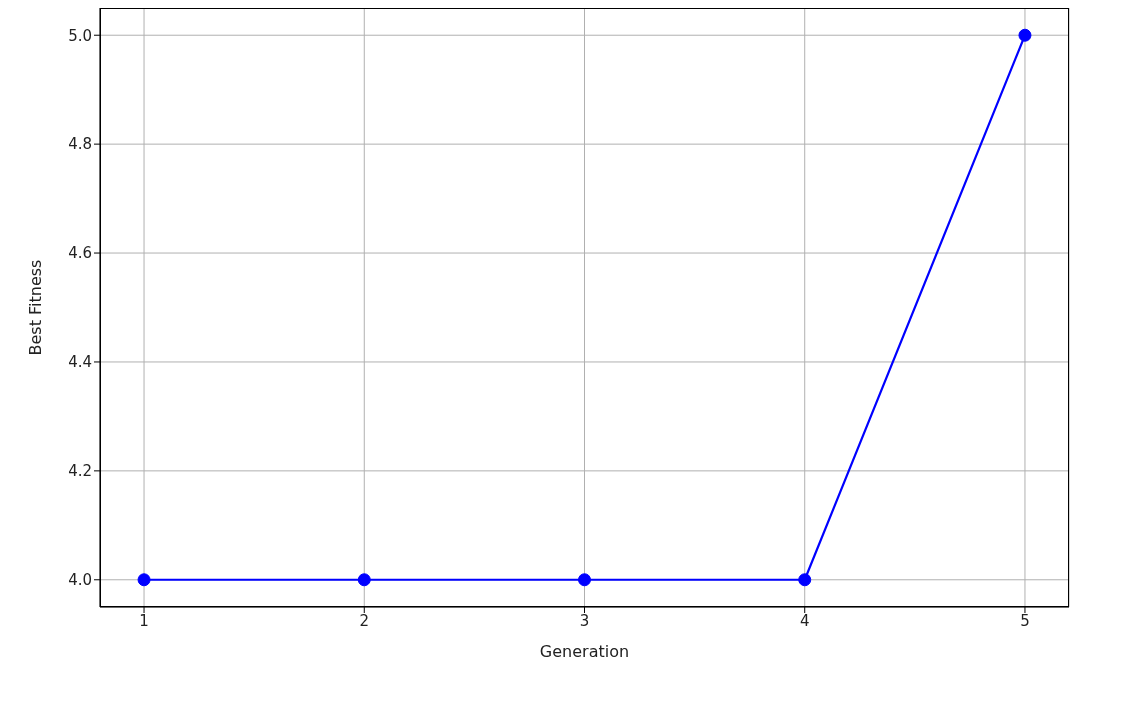 The width and height of the screenshot is (1122, 709). I want to click on y-tick-label: 4.4, so click(80, 362).